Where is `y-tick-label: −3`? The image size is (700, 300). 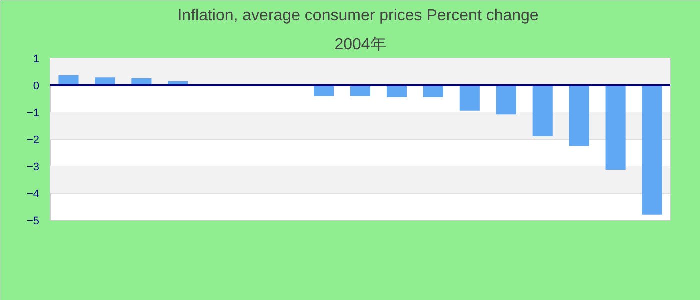 y-tick-label: −3 is located at coordinates (33, 168).